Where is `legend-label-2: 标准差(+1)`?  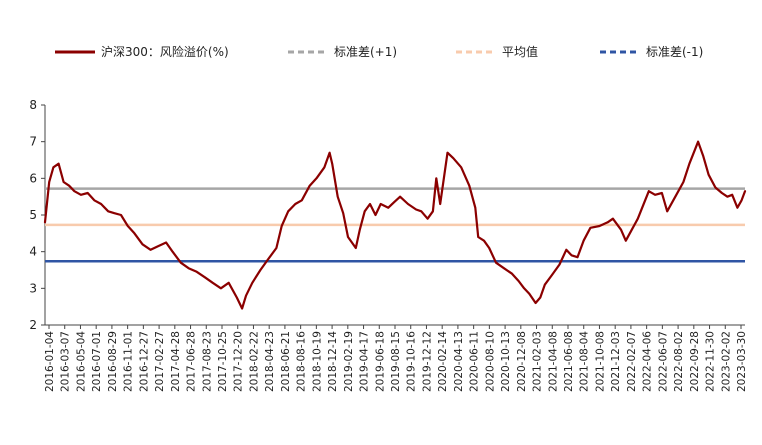
legend-label-2: 标准差(+1) is located at coordinates (365, 52).